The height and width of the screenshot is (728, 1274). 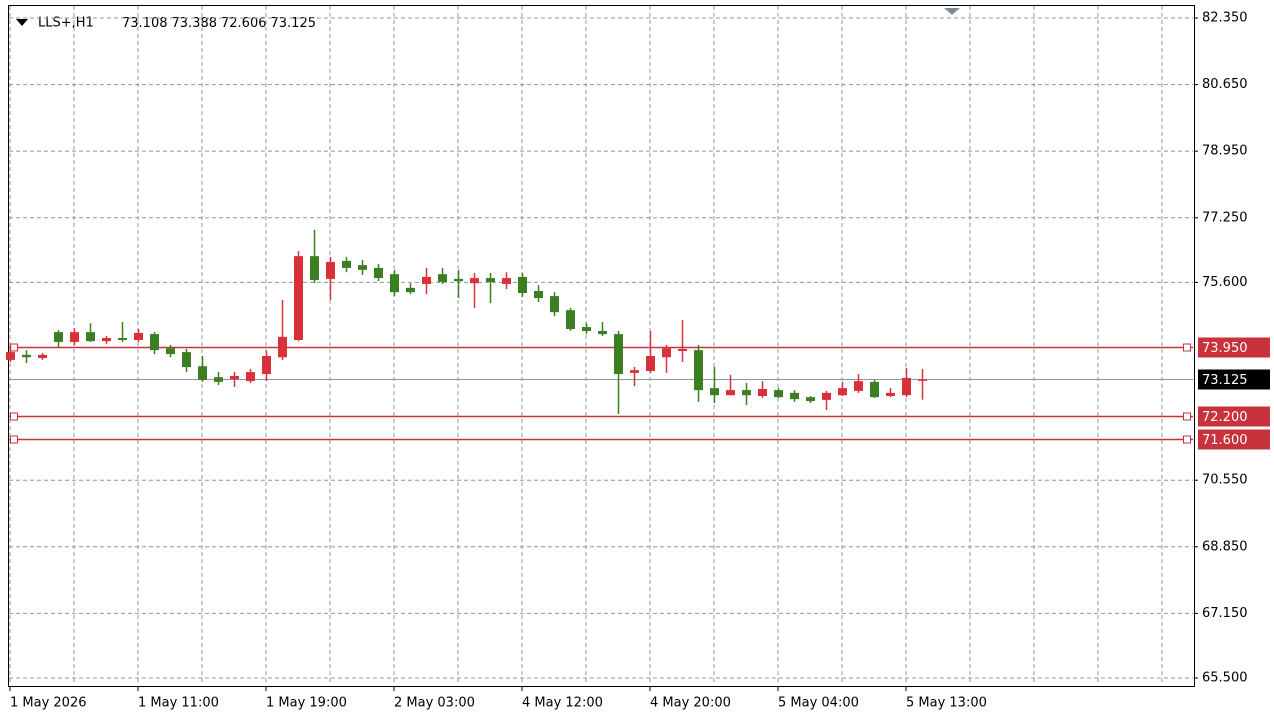 I want to click on x-tick-label: 1 May 19:00, so click(x=306, y=703).